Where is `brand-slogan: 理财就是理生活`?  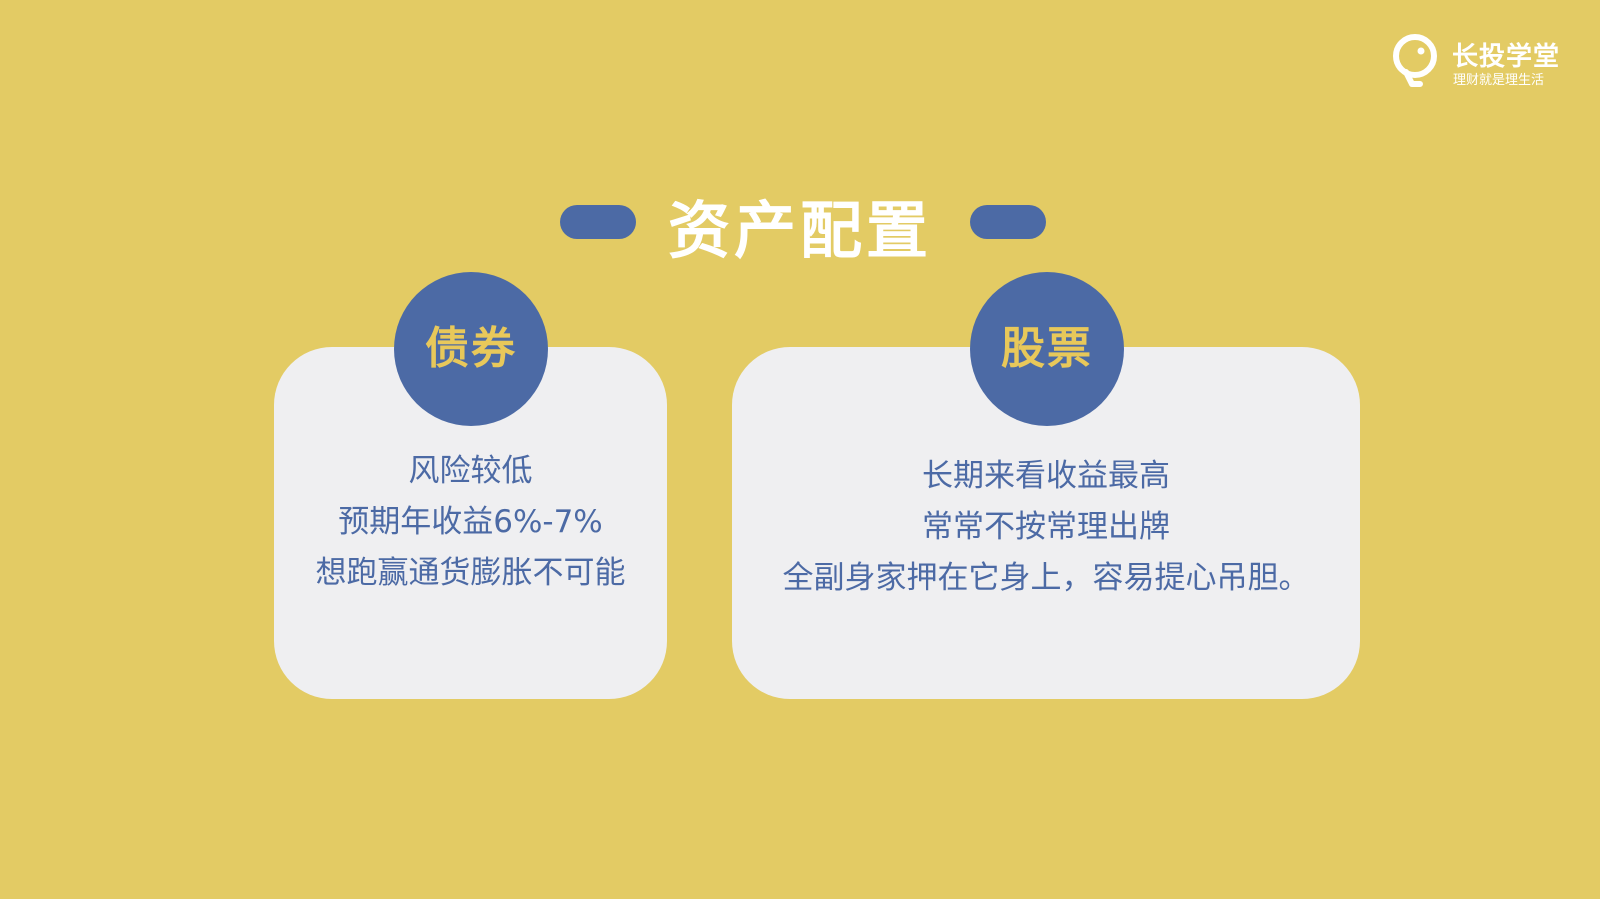 brand-slogan: 理财就是理生活 is located at coordinates (1499, 80).